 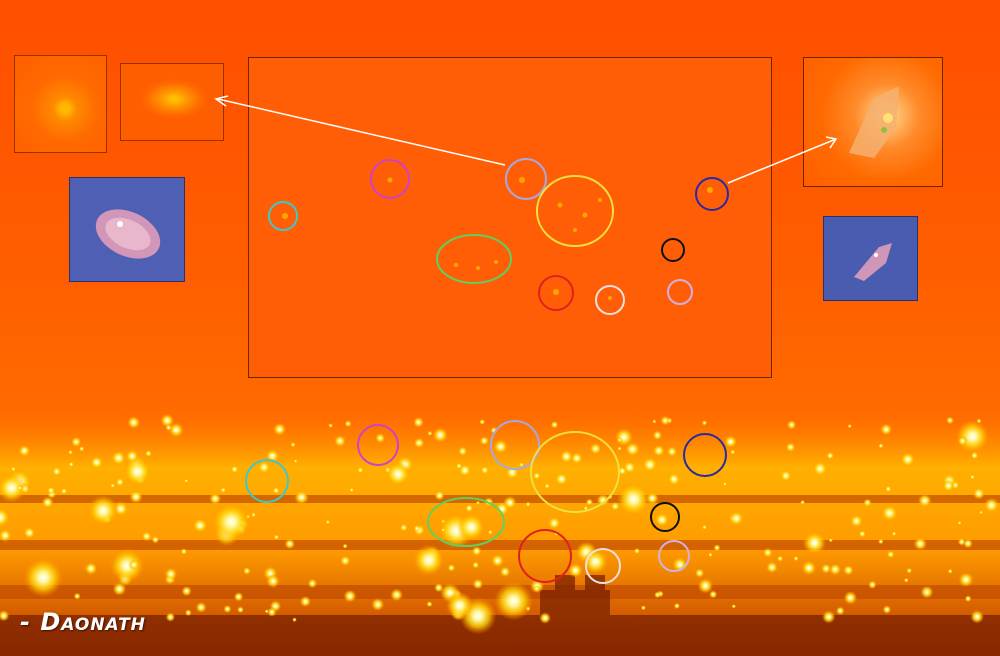 What do you see at coordinates (874, 122) in the screenshot?
I see `kite-object-image` at bounding box center [874, 122].